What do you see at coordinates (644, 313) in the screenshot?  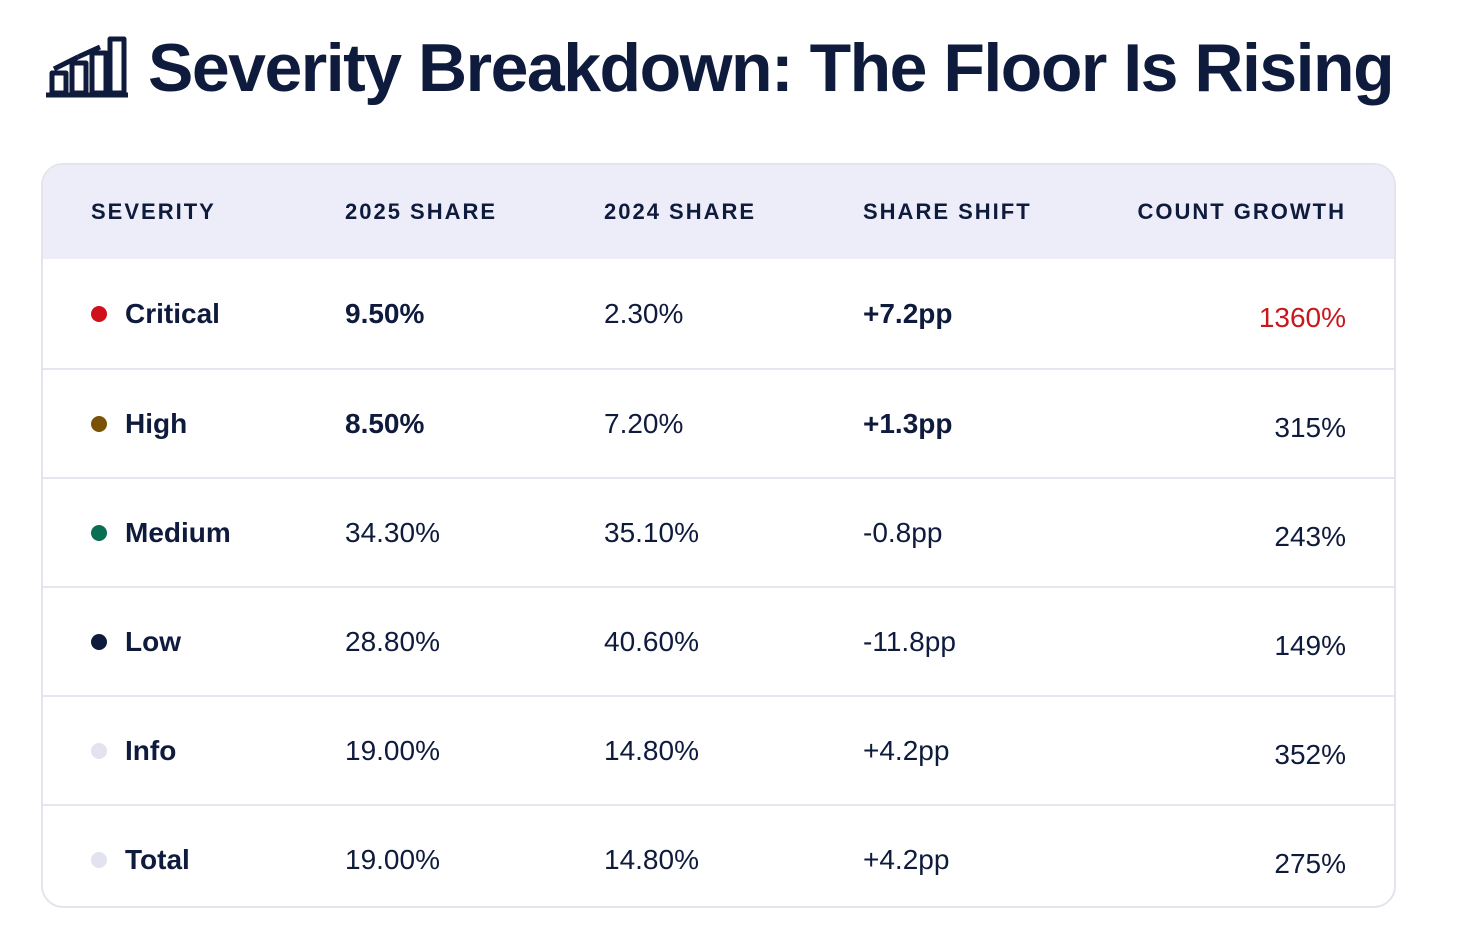 I see `share-2024-cell: 2.30%` at bounding box center [644, 313].